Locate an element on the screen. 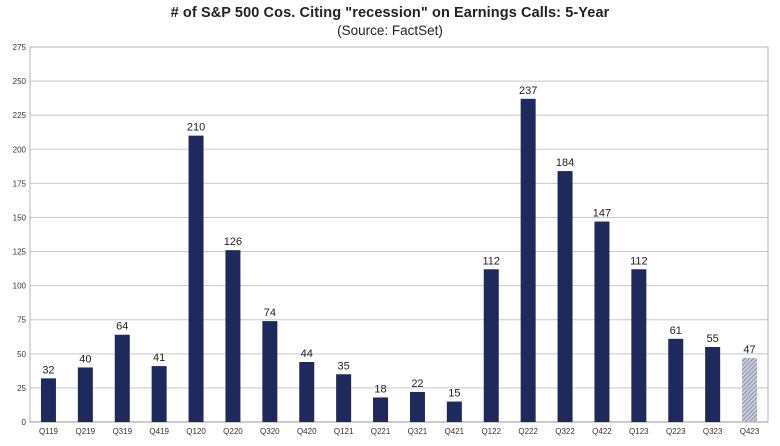 The image size is (780, 446). x-tick-label-q219: Q219 is located at coordinates (86, 431).